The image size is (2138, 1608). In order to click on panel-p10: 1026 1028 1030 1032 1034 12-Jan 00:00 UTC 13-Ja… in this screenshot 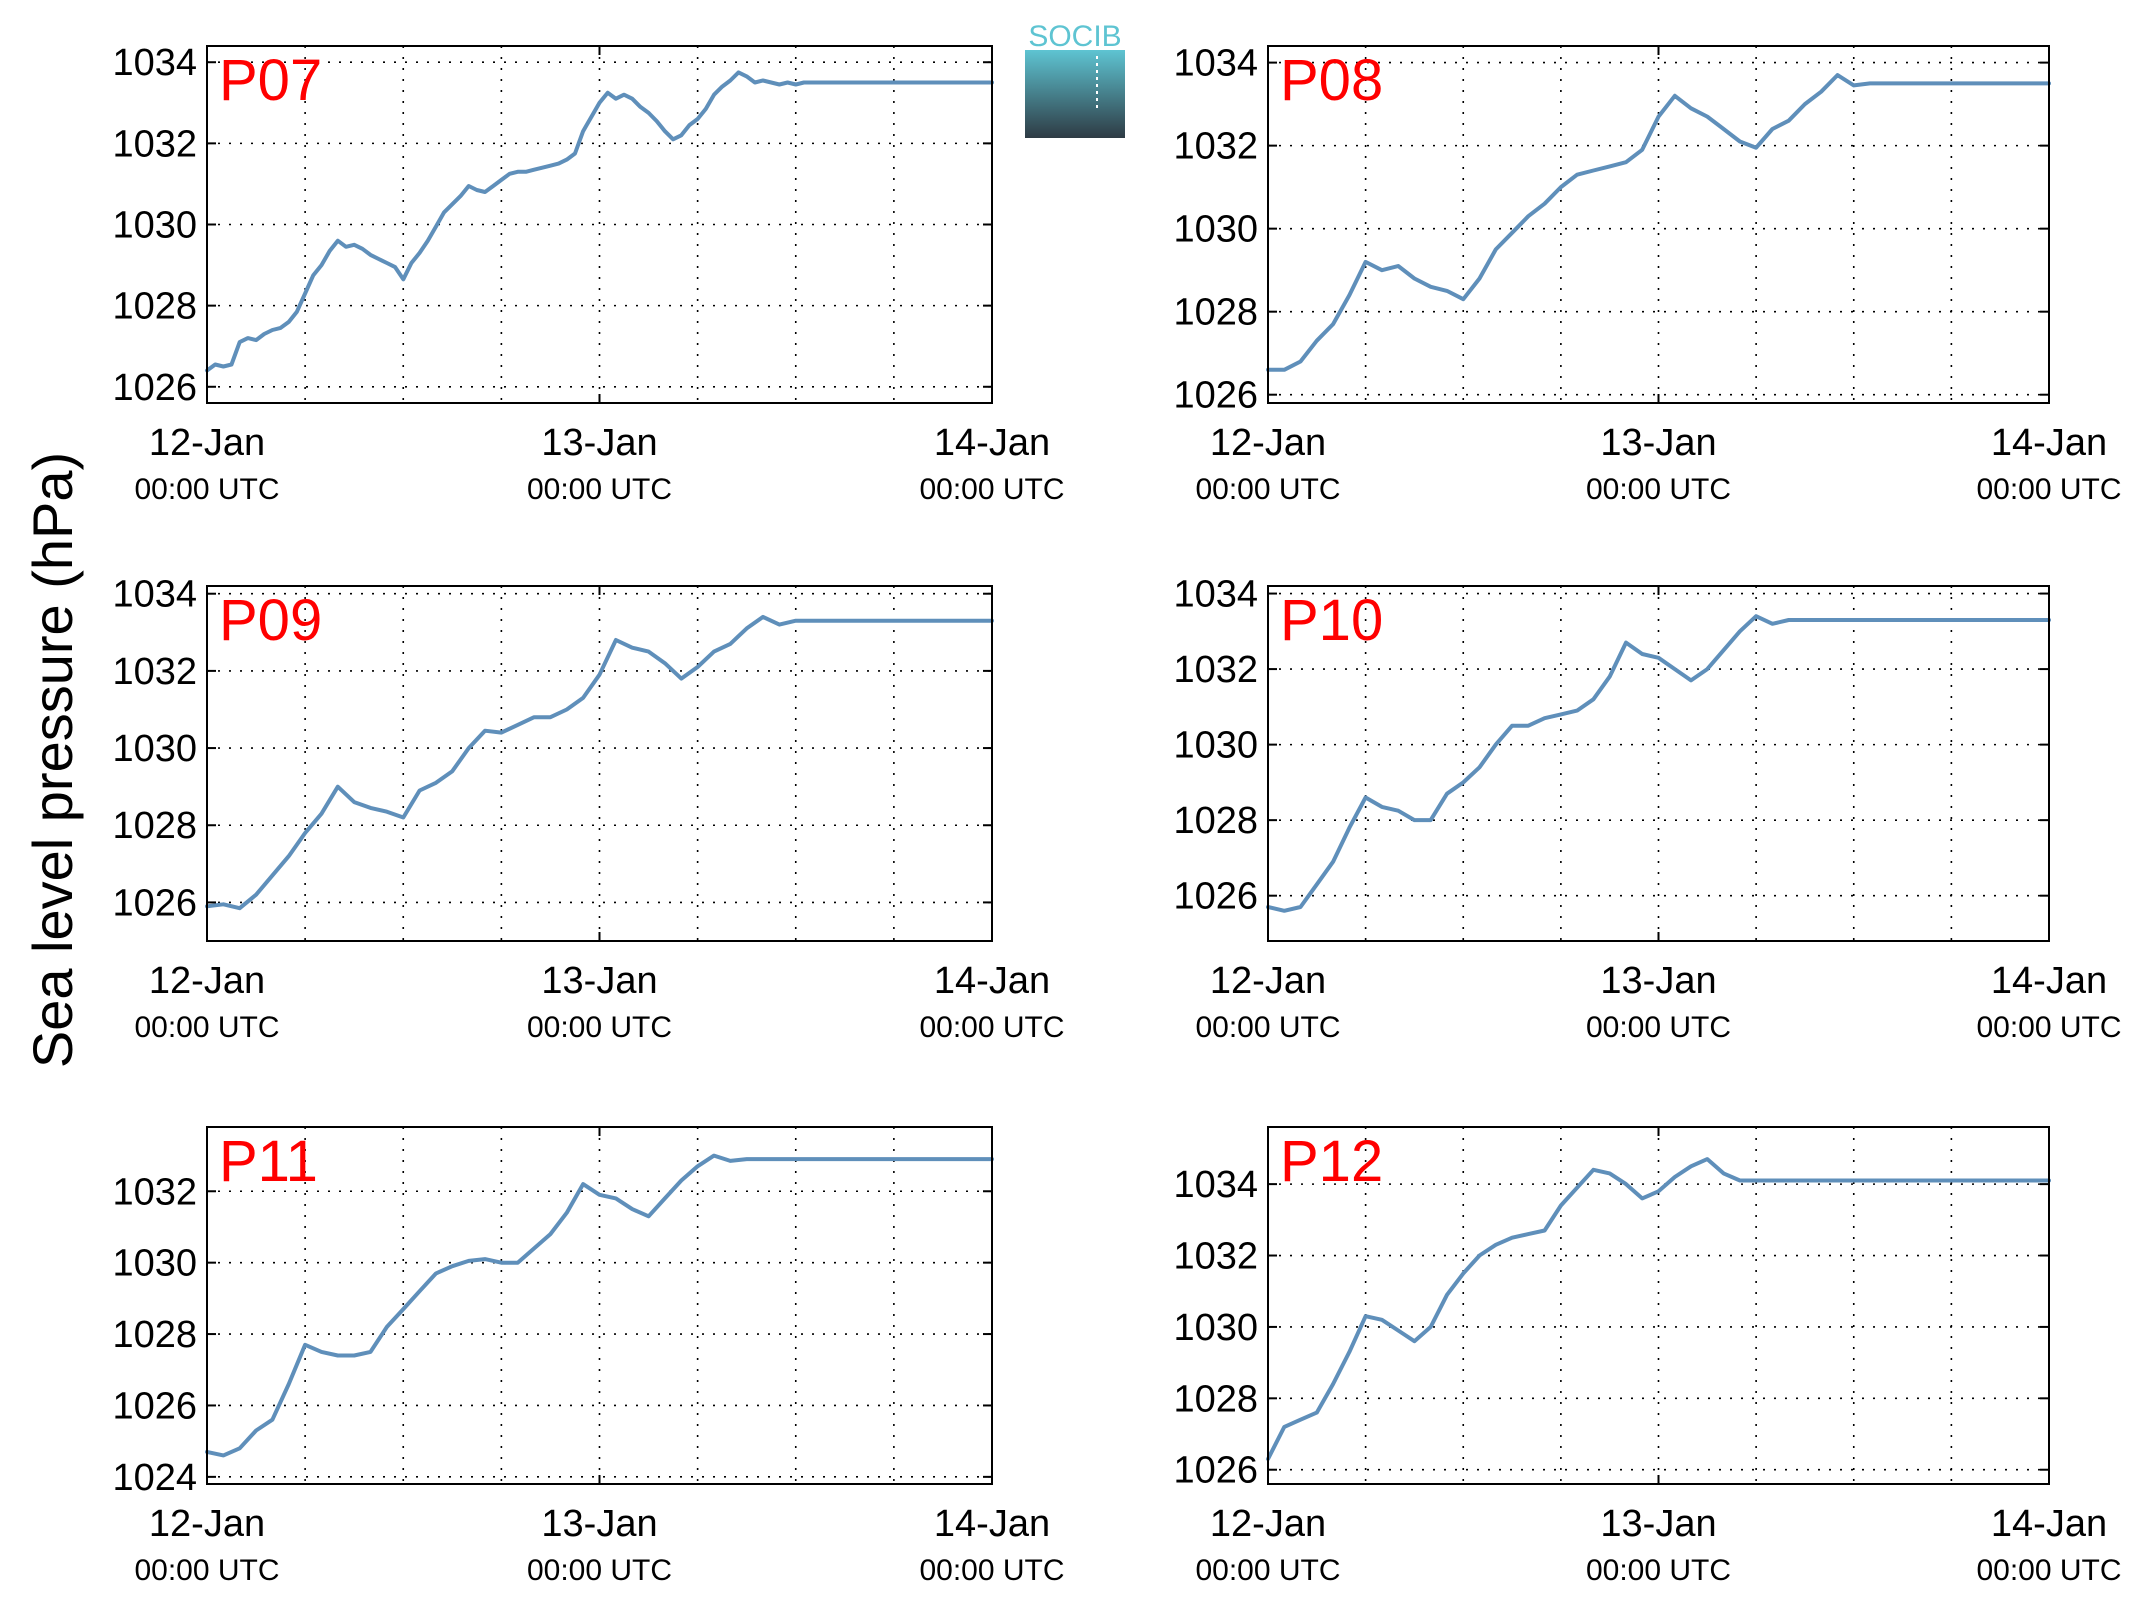, I will do `click(1647, 809)`.